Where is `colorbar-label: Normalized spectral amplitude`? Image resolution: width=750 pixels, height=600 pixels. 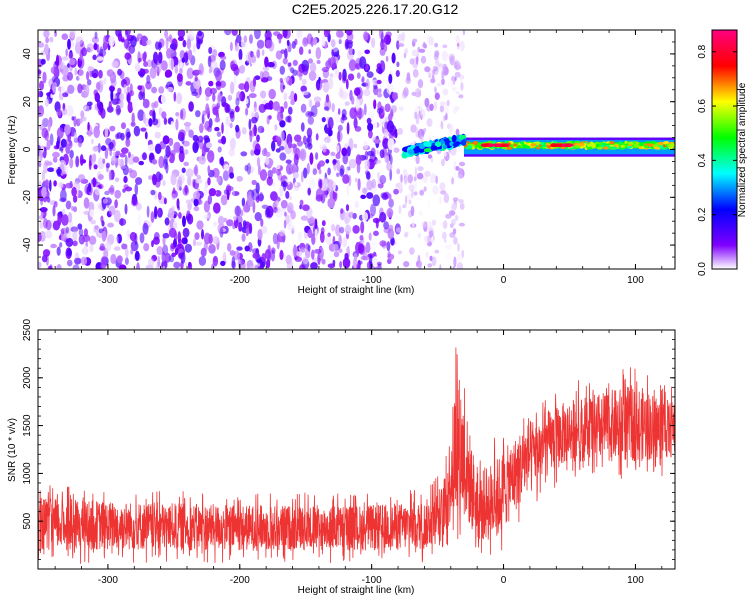 colorbar-label: Normalized spectral amplitude is located at coordinates (742, 149).